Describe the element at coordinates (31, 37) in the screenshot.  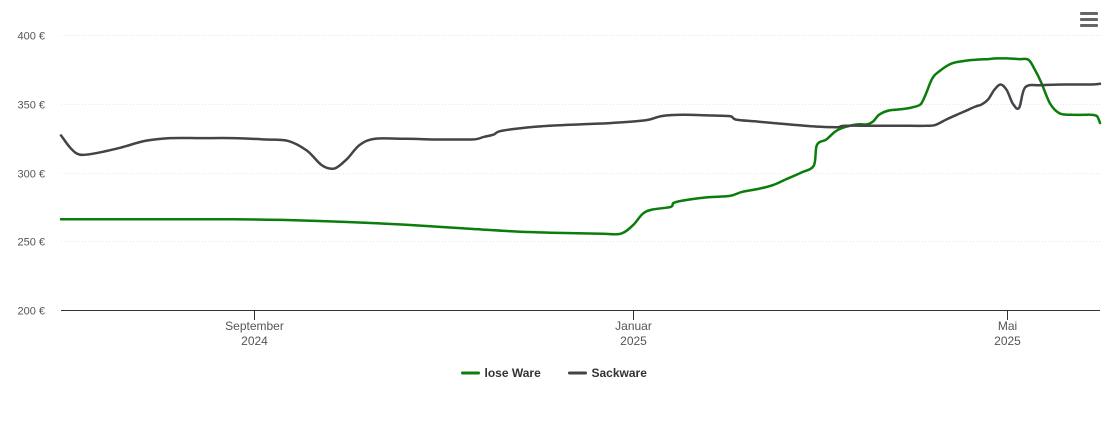
I see `y-tick-label: 400 €` at that location.